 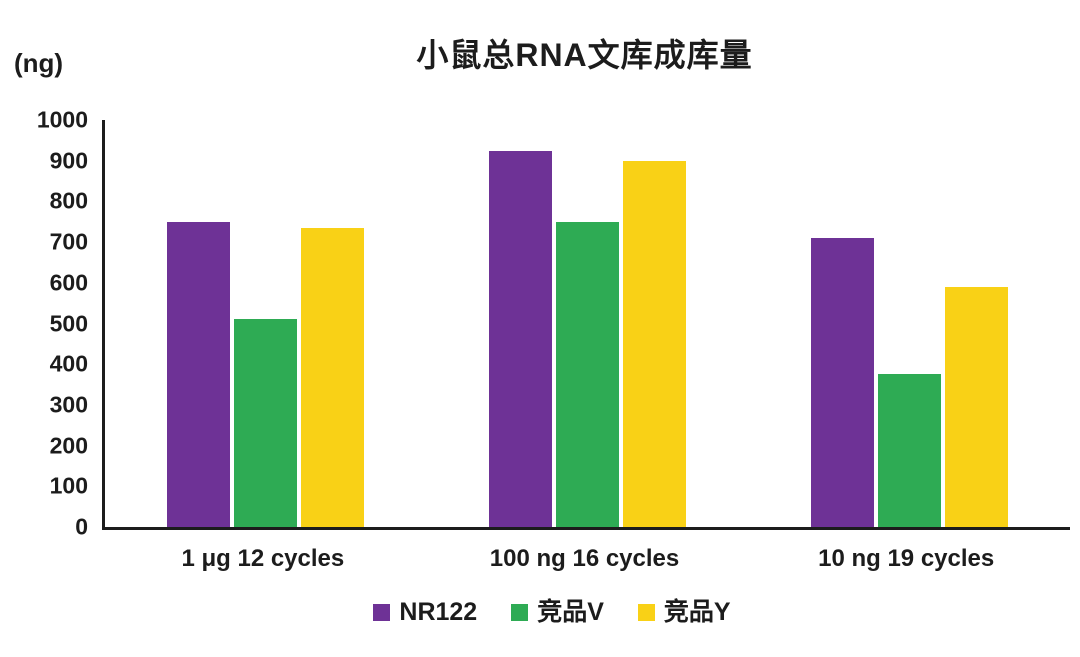 I want to click on y-tick-label: 700, so click(x=68, y=241).